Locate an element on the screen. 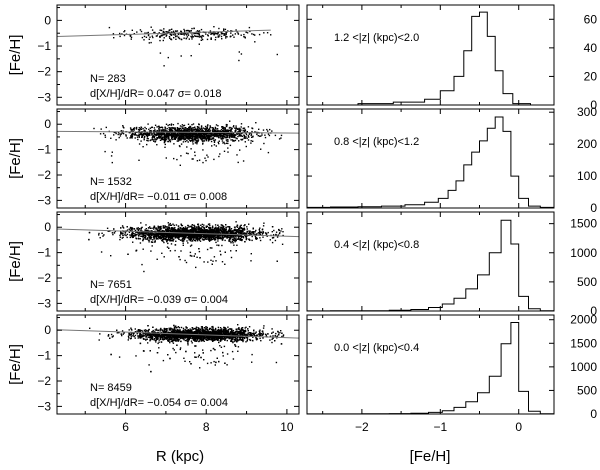  y-tick-label: −1 is located at coordinates (44, 253).